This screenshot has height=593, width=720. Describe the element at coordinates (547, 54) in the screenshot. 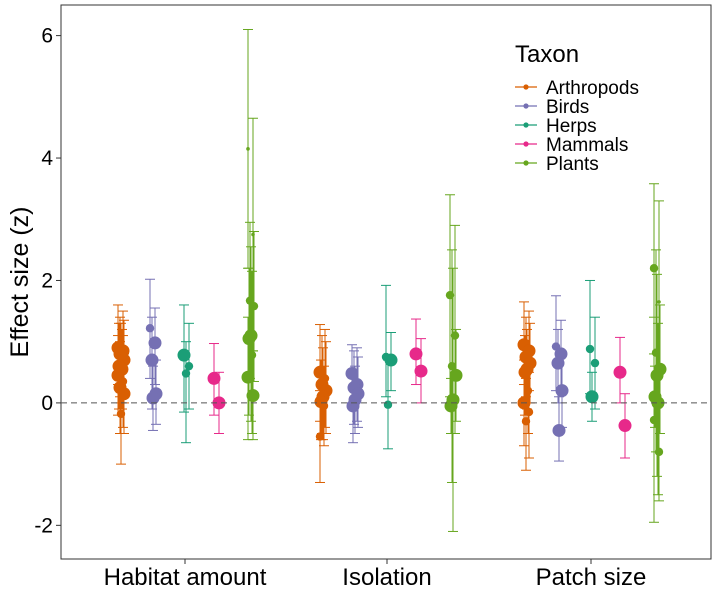

I see `legend-title: Taxon` at that location.